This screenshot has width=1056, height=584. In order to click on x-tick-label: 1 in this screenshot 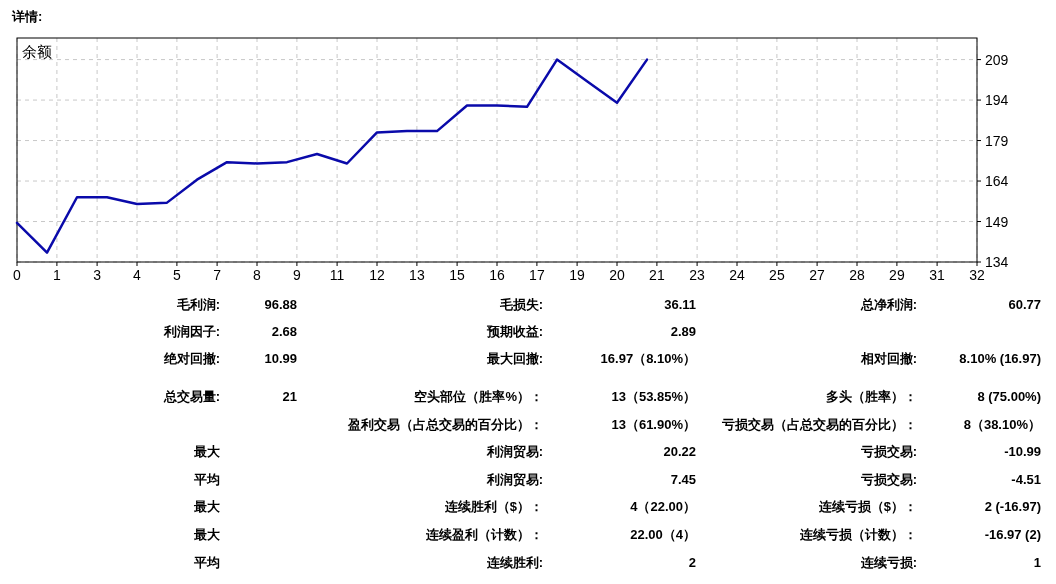, I will do `click(57, 275)`.